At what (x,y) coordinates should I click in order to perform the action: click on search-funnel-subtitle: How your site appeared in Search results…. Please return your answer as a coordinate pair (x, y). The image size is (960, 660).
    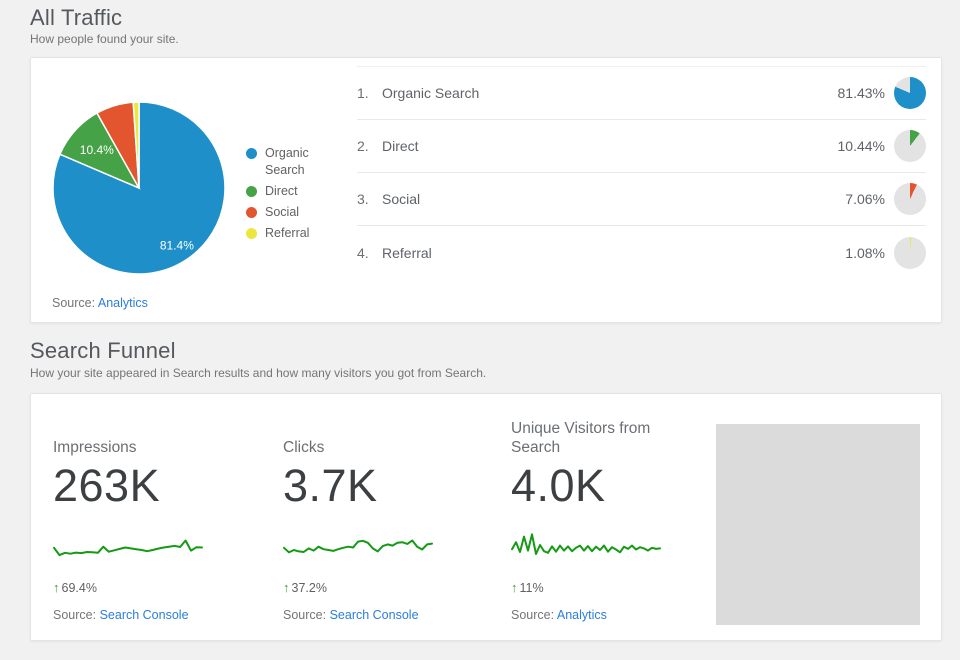
    Looking at the image, I should click on (258, 373).